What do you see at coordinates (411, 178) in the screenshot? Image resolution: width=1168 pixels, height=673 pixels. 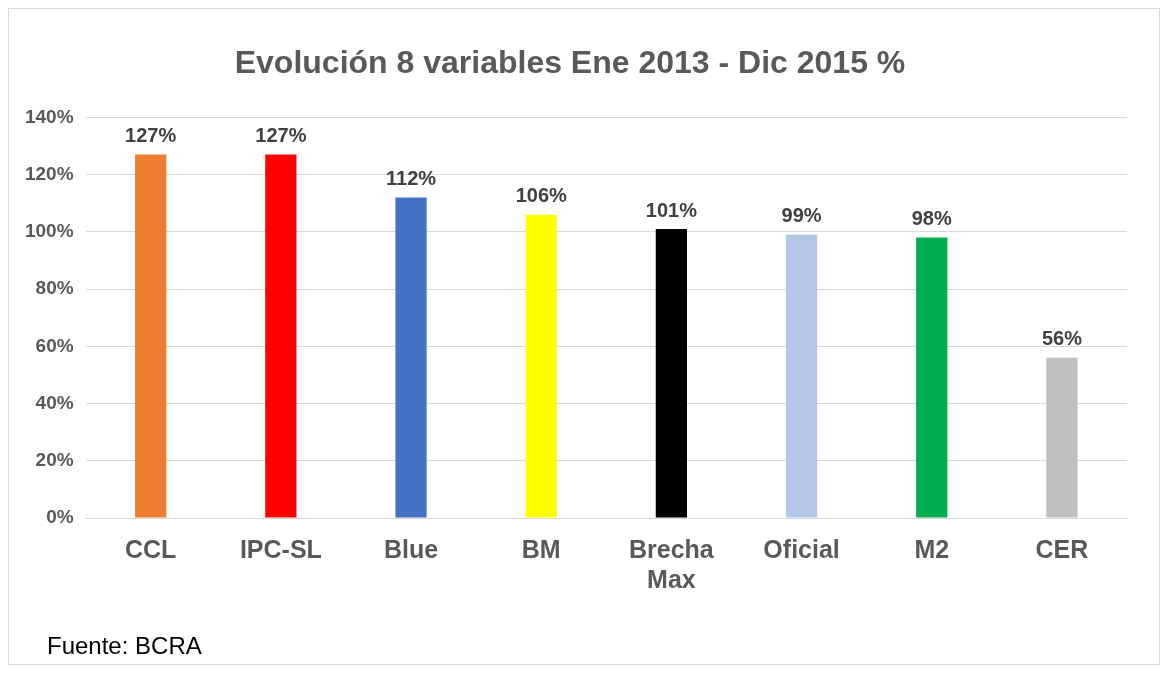 I see `data-label: 112%` at bounding box center [411, 178].